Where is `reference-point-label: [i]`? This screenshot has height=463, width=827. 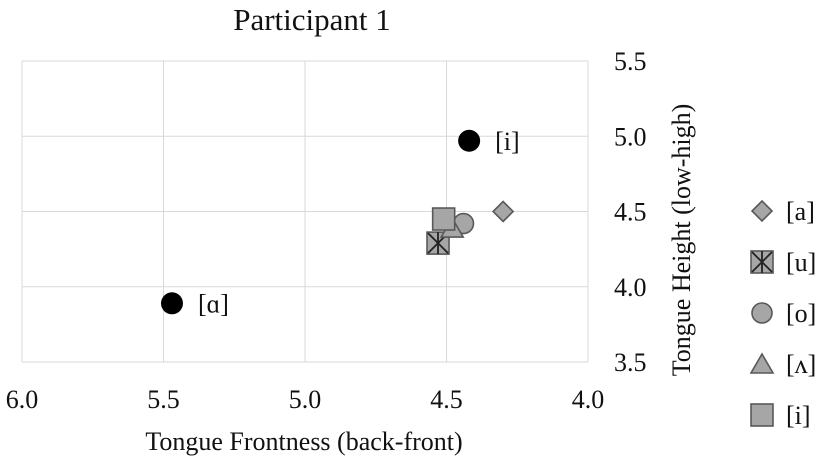
reference-point-label: [i] is located at coordinates (507, 141).